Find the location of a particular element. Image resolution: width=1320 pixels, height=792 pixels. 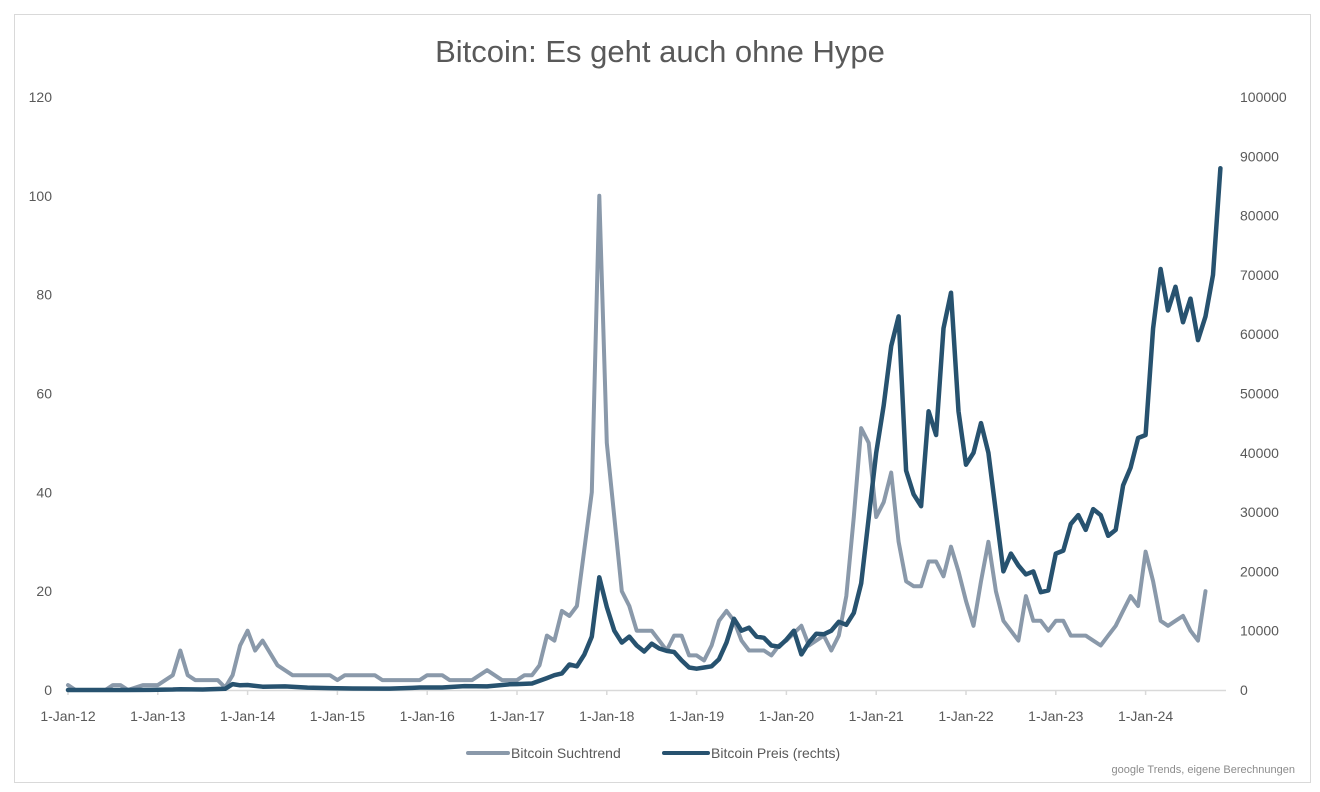

legend: Bitcoin Suchtrend Bitcoin Preis (rechts) is located at coordinates (653, 753).